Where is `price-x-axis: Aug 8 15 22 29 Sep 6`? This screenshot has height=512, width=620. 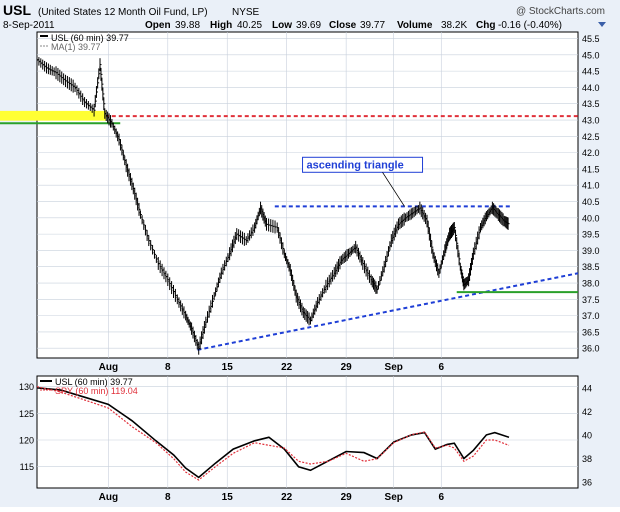 price-x-axis: Aug 8 15 22 29 Sep 6 is located at coordinates (272, 367).